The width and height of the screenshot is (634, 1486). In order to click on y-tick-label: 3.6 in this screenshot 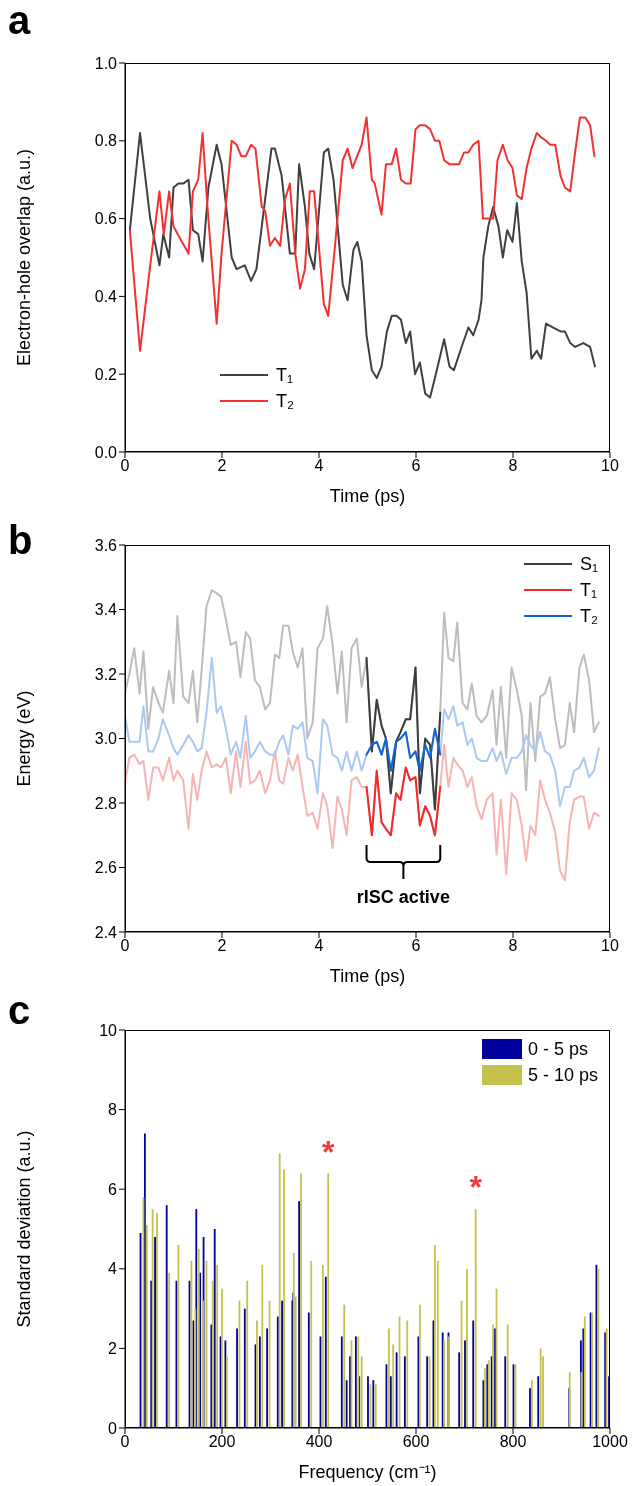, I will do `click(106, 545)`.